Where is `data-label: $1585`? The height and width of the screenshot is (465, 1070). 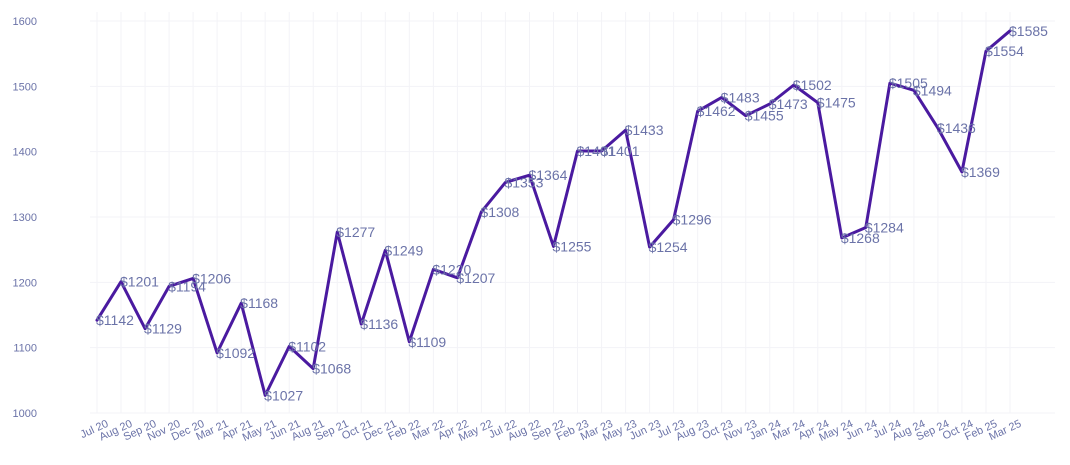 data-label: $1585 is located at coordinates (1028, 31).